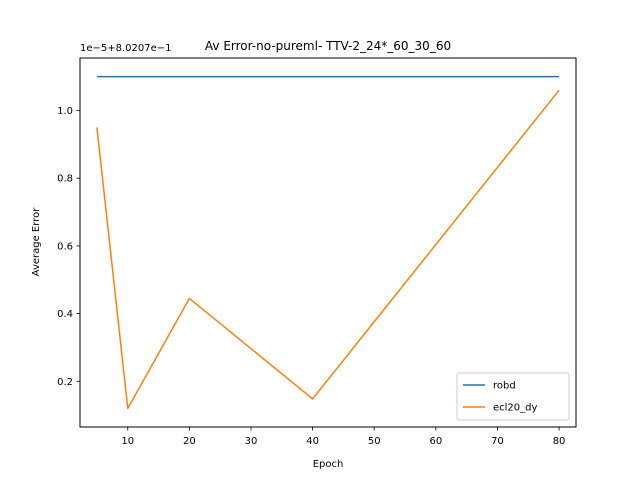 Image resolution: width=640 pixels, height=480 pixels. I want to click on y-tick-label: 1.0, so click(65, 111).